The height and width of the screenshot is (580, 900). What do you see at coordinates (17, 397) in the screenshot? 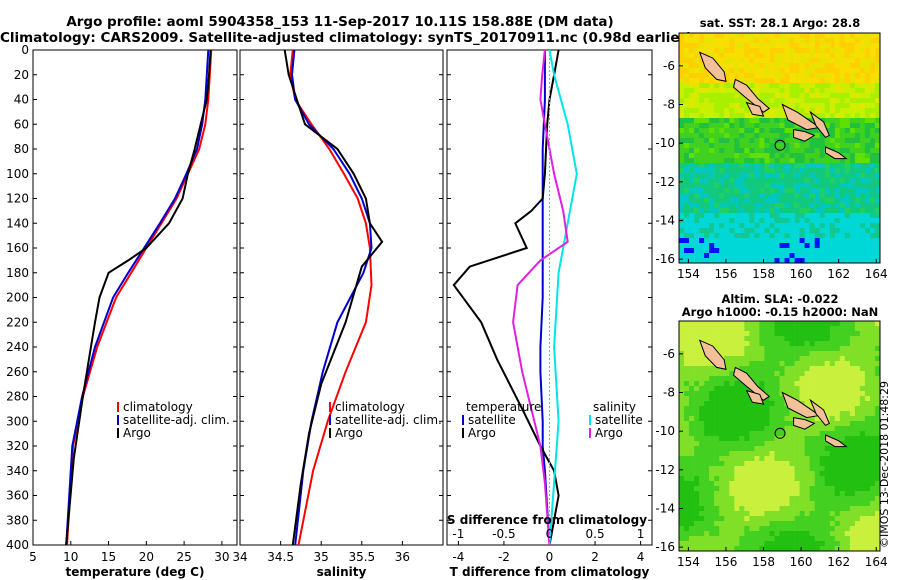
I see `depth-tick-label: 280` at bounding box center [17, 397].